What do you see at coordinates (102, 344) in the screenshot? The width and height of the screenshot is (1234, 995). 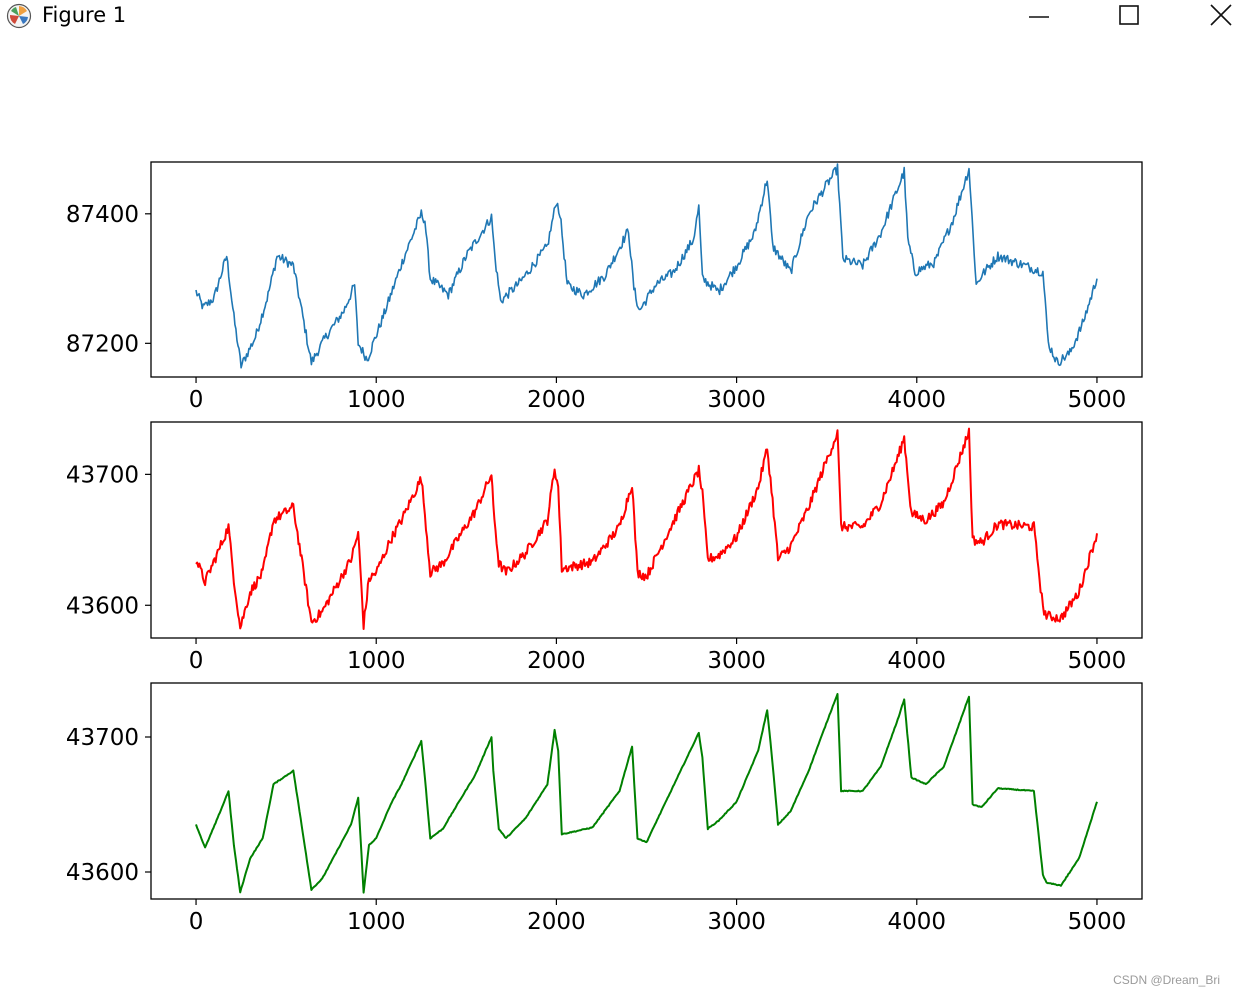 I see `y-tick-label: 87200` at bounding box center [102, 344].